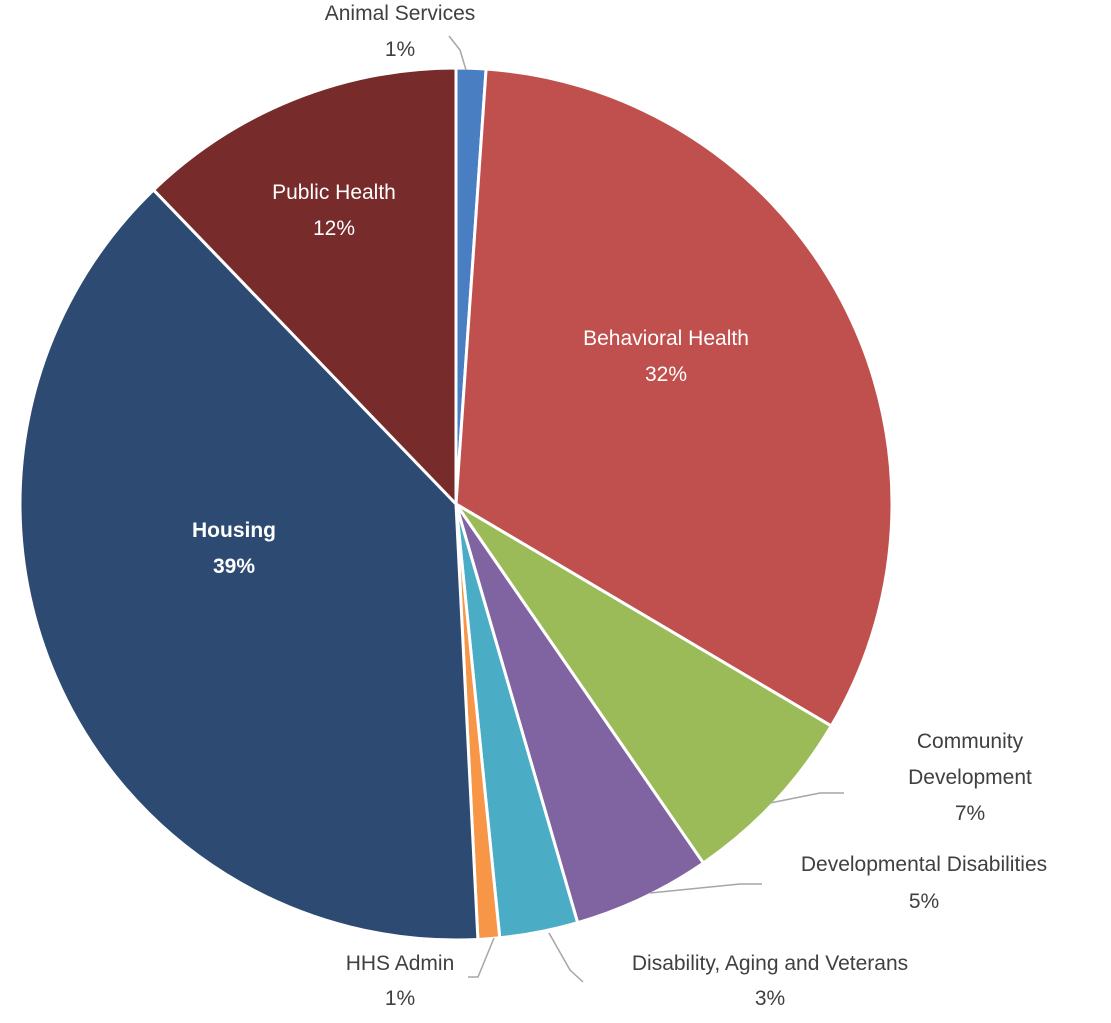  Describe the element at coordinates (234, 530) in the screenshot. I see `slice-label-housing: Housing` at that location.